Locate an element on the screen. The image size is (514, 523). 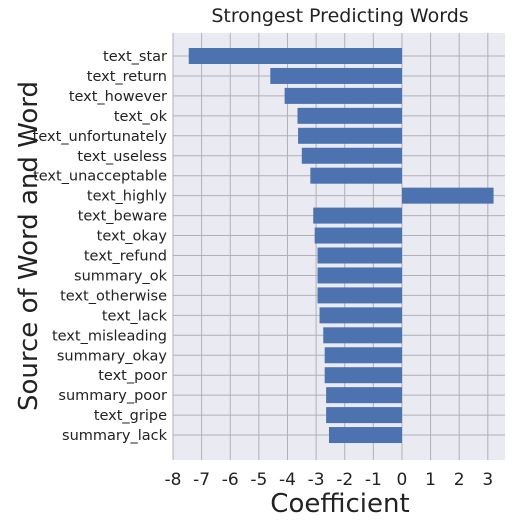
y-tick-label: summary_ok is located at coordinates (121, 276).